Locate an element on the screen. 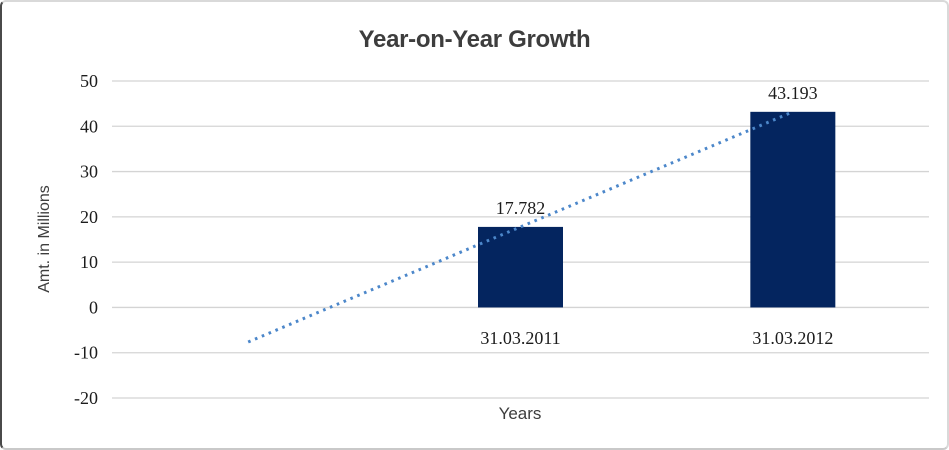 This screenshot has width=949, height=450. y-tick-label: 50 is located at coordinates (89, 81).